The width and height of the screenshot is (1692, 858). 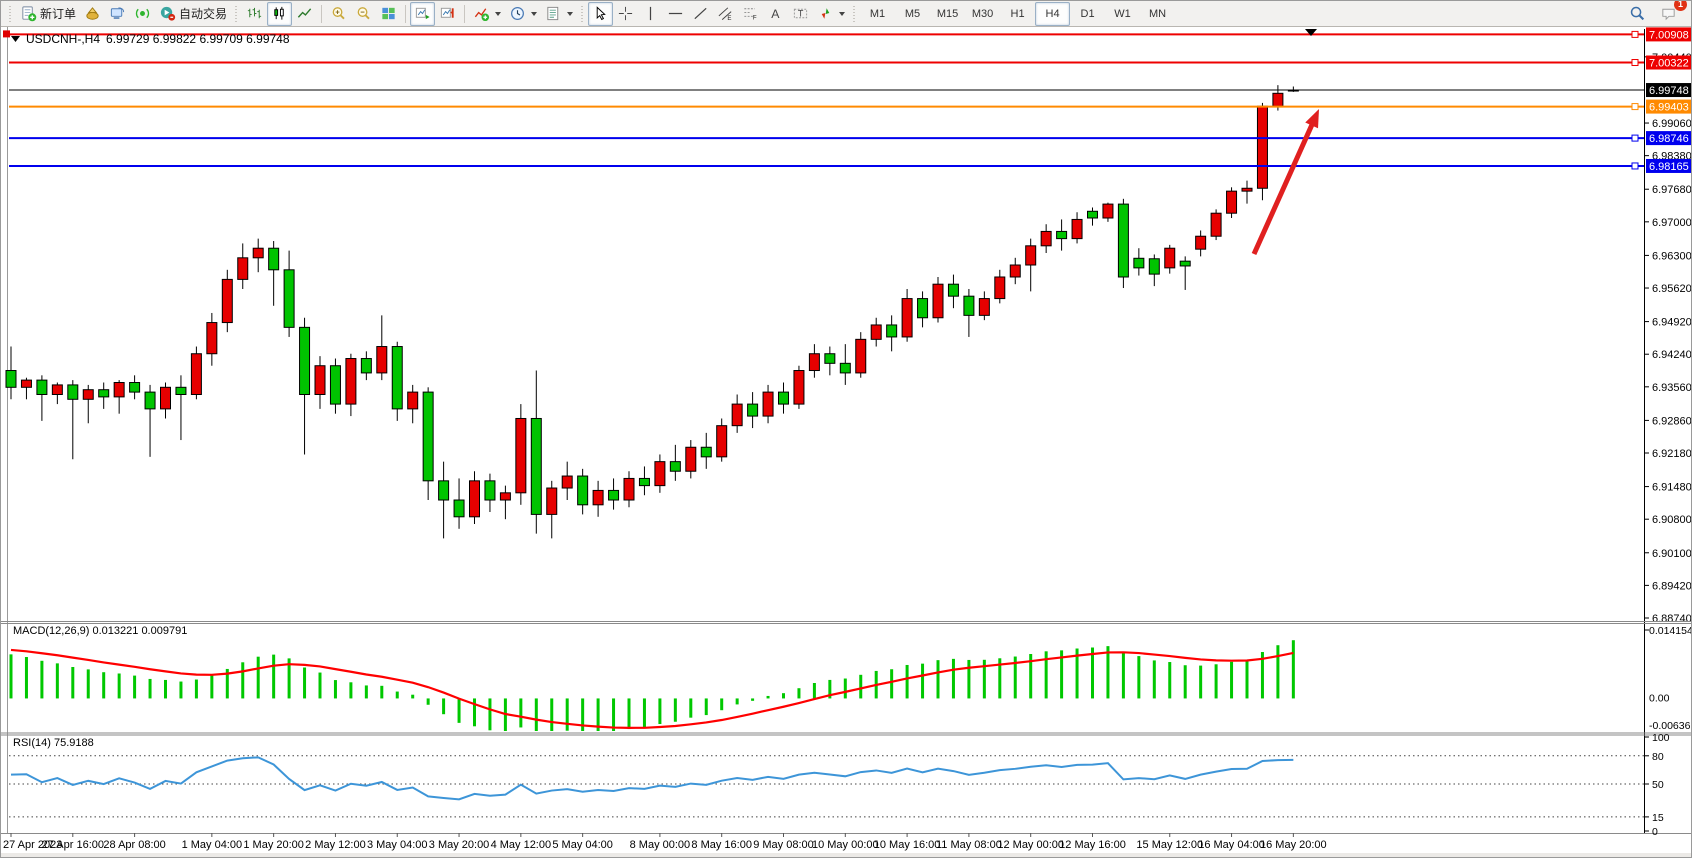 I want to click on timeframe-button-m5: M5, so click(x=912, y=13).